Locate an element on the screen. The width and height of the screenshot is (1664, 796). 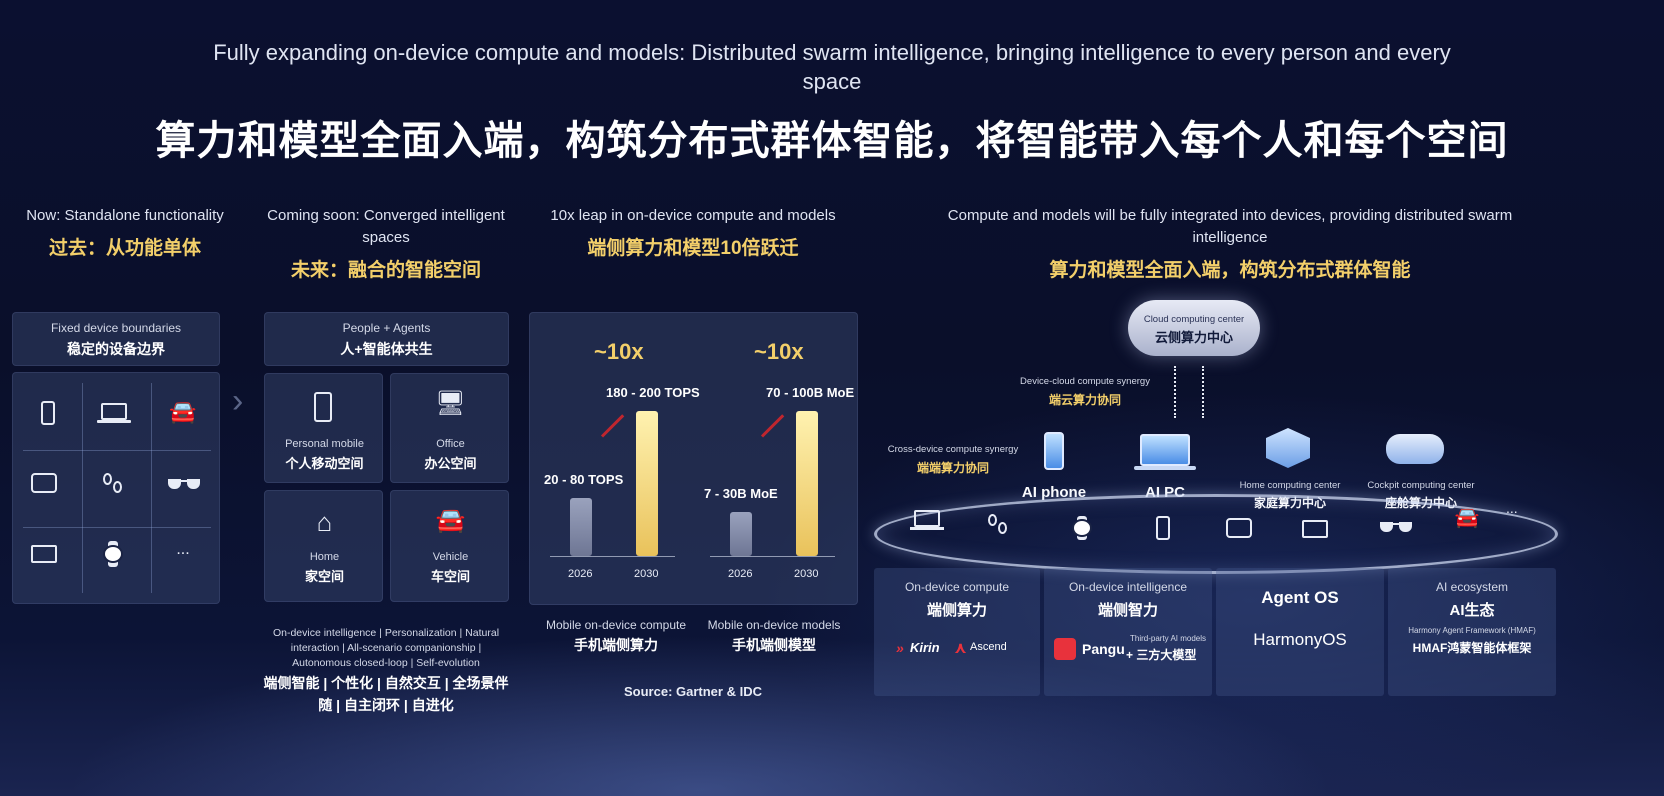
tile-label-en: Personal mobile is located at coordinates (324, 444).